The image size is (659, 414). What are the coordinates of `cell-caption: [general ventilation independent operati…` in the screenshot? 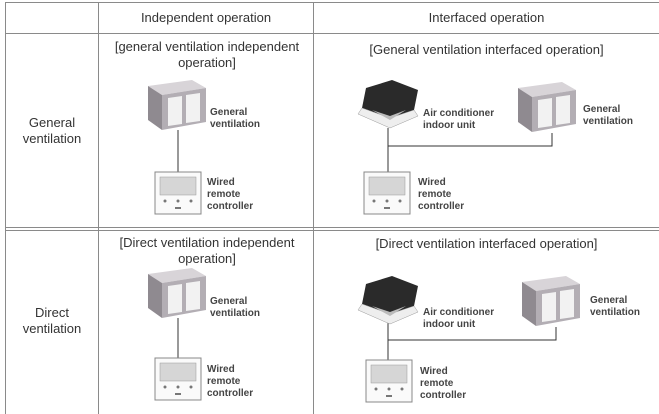 It's located at (207, 54).